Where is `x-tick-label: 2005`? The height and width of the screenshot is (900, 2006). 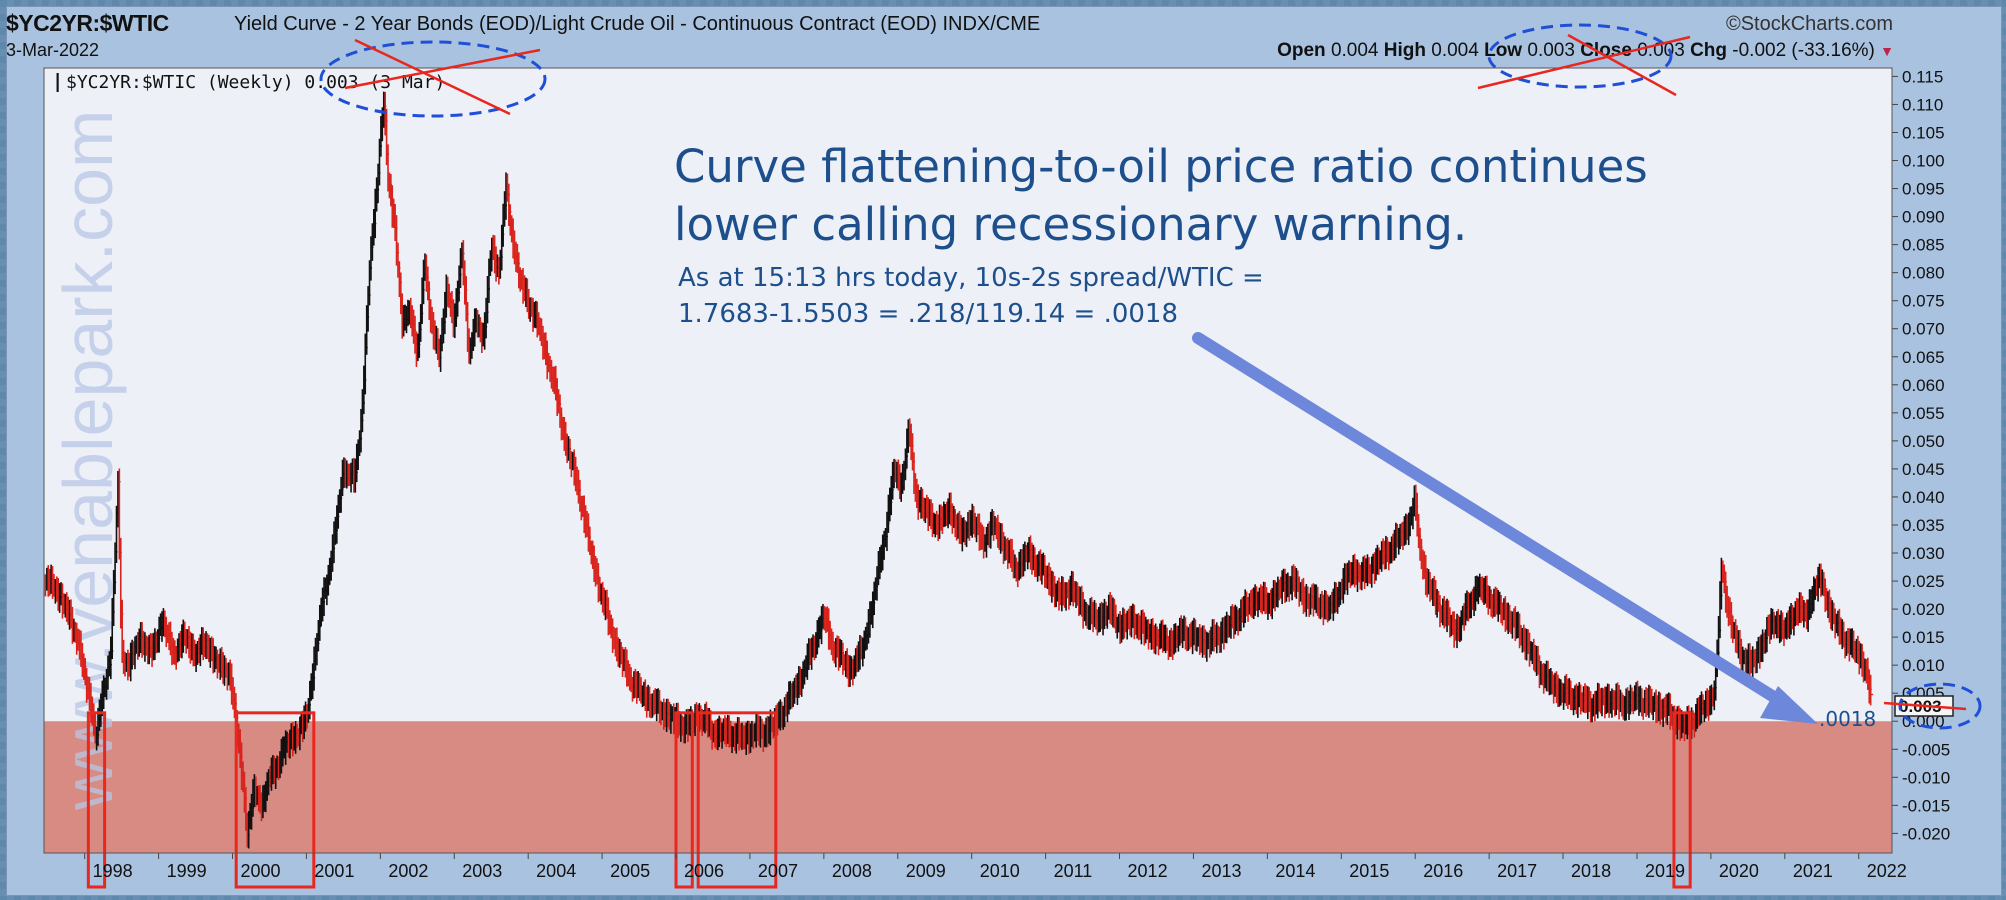
x-tick-label: 2005 is located at coordinates (630, 871).